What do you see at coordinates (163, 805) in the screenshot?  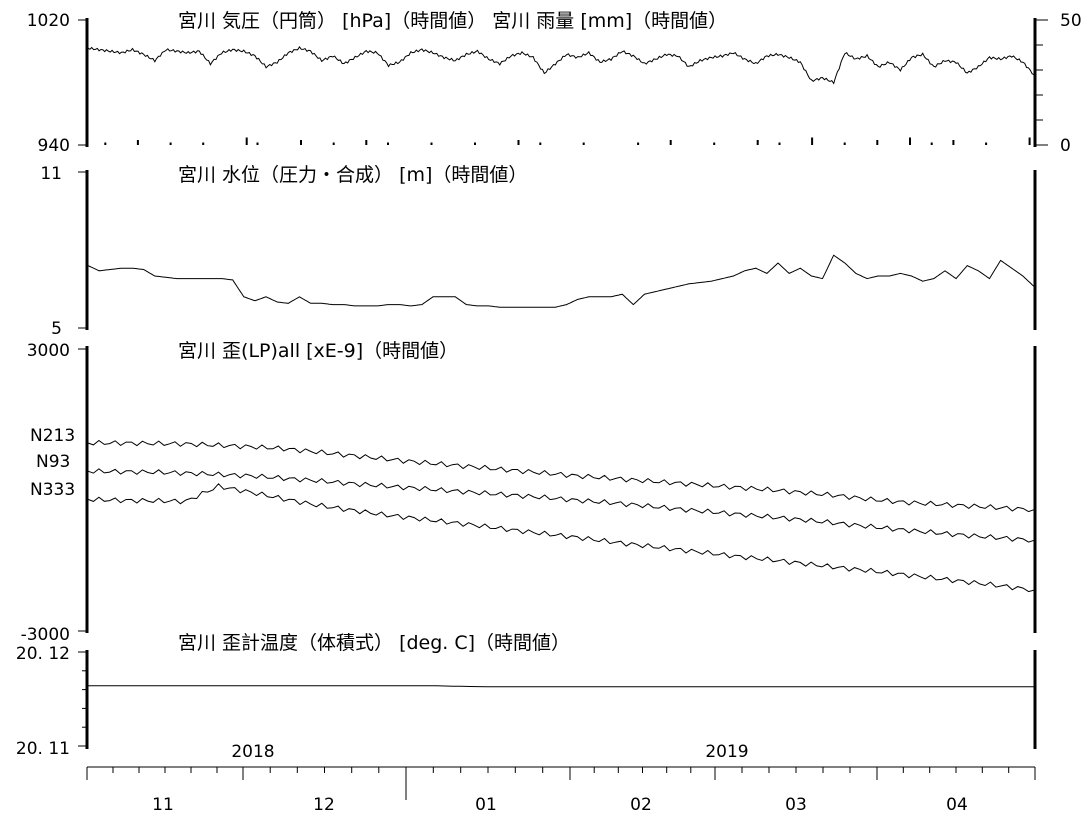 I see `month-label-11: 11` at bounding box center [163, 805].